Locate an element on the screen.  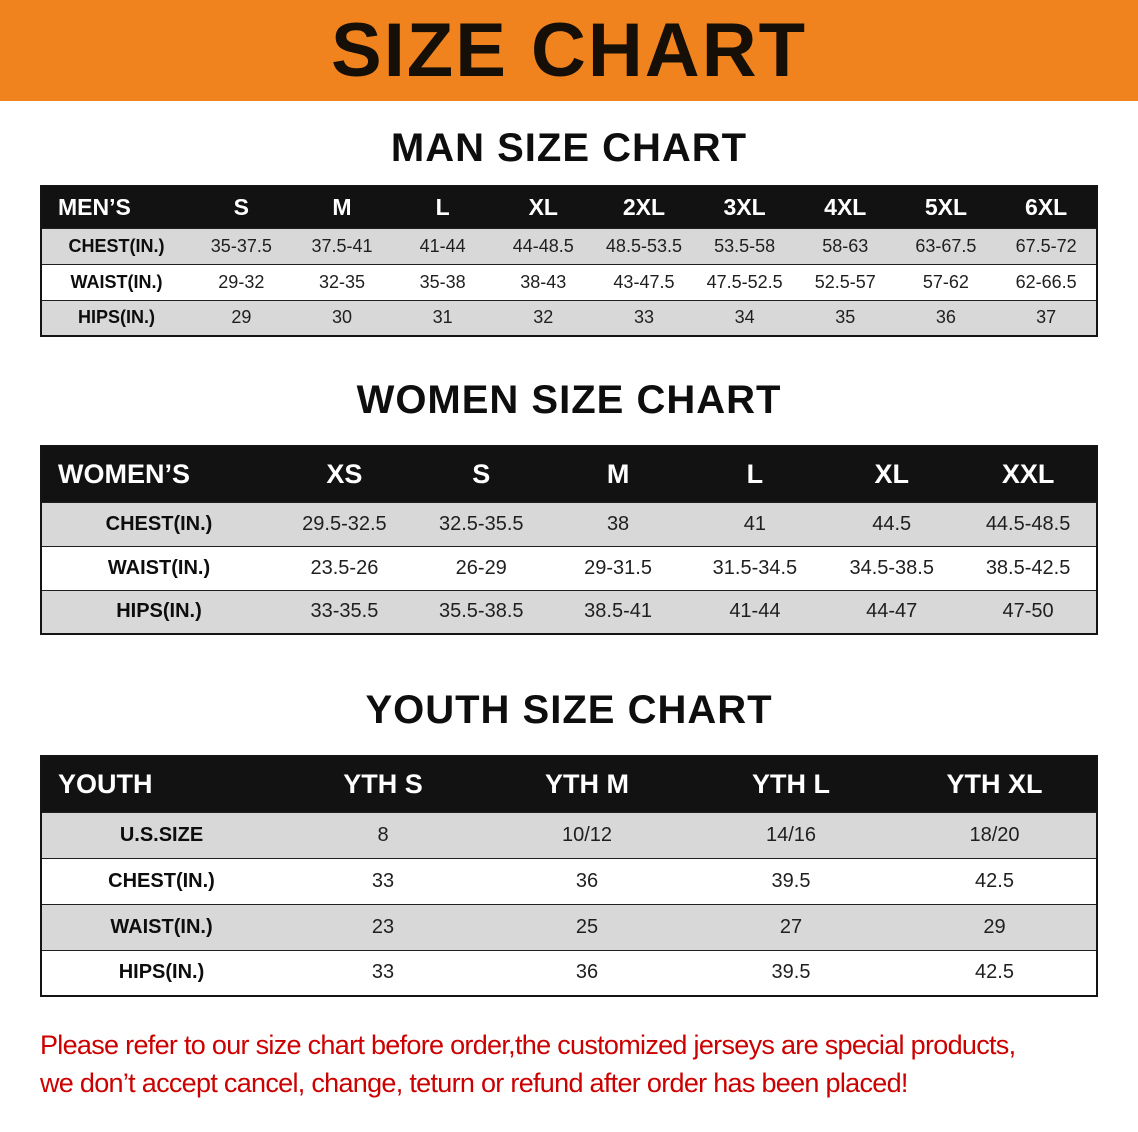
measurement-value: 52.5-57 is located at coordinates (845, 281).